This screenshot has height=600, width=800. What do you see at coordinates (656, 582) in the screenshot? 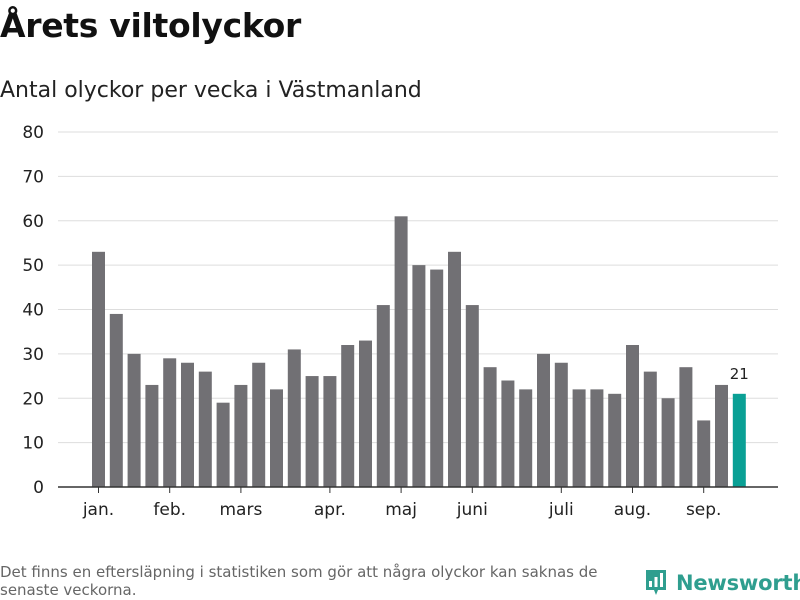
I see `bar-chart-badge-icon` at bounding box center [656, 582].